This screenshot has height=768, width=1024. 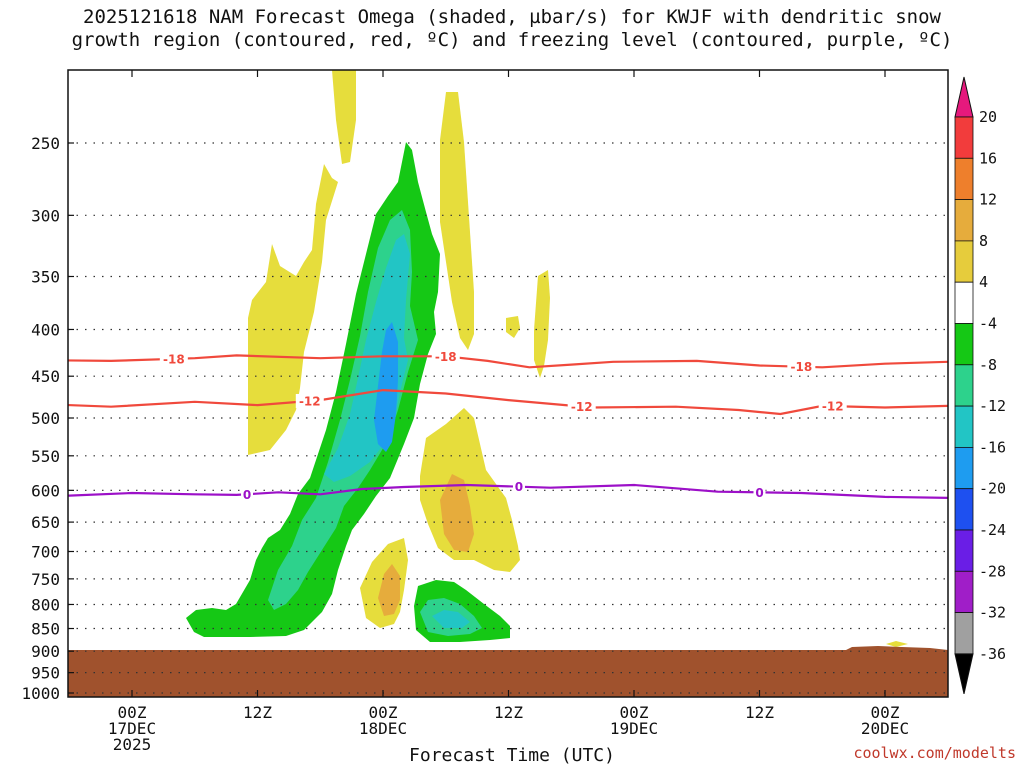 What do you see at coordinates (344, 117) in the screenshot?
I see `omega-positive-region-top` at bounding box center [344, 117].